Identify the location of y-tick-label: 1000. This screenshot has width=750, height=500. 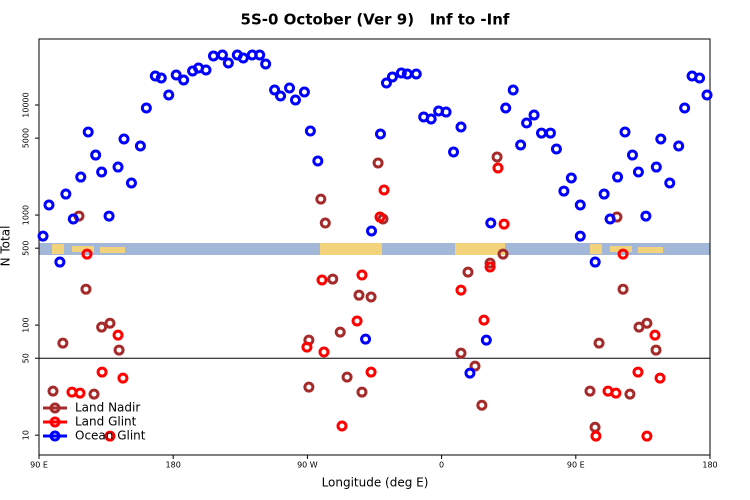
(26, 215).